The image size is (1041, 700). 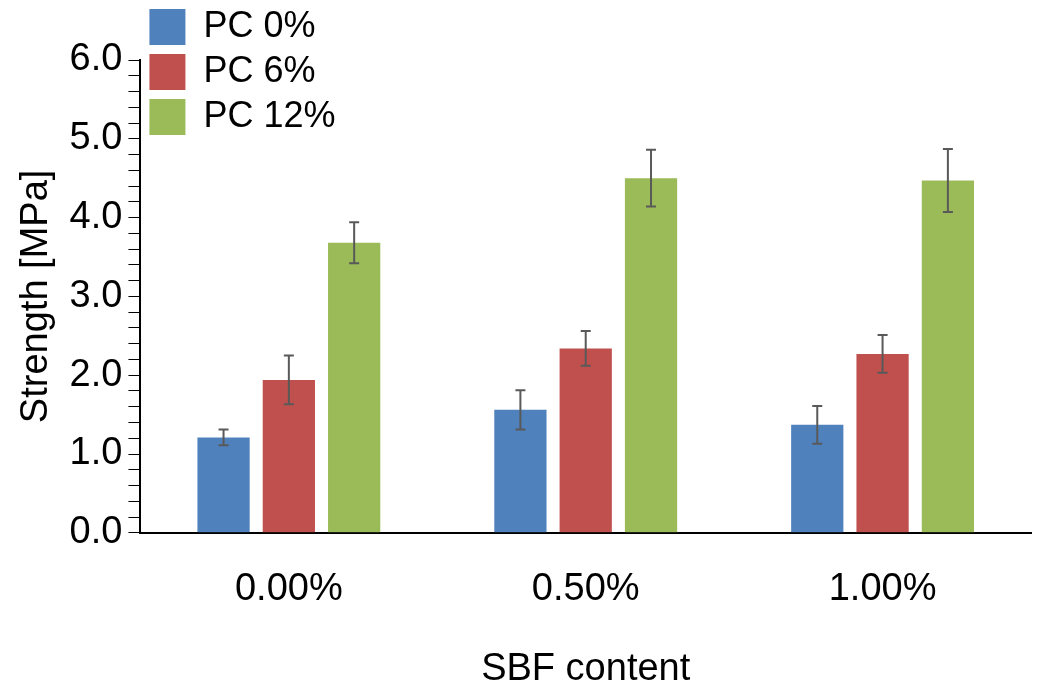 I want to click on legend-label: PC 12%, so click(x=269, y=114).